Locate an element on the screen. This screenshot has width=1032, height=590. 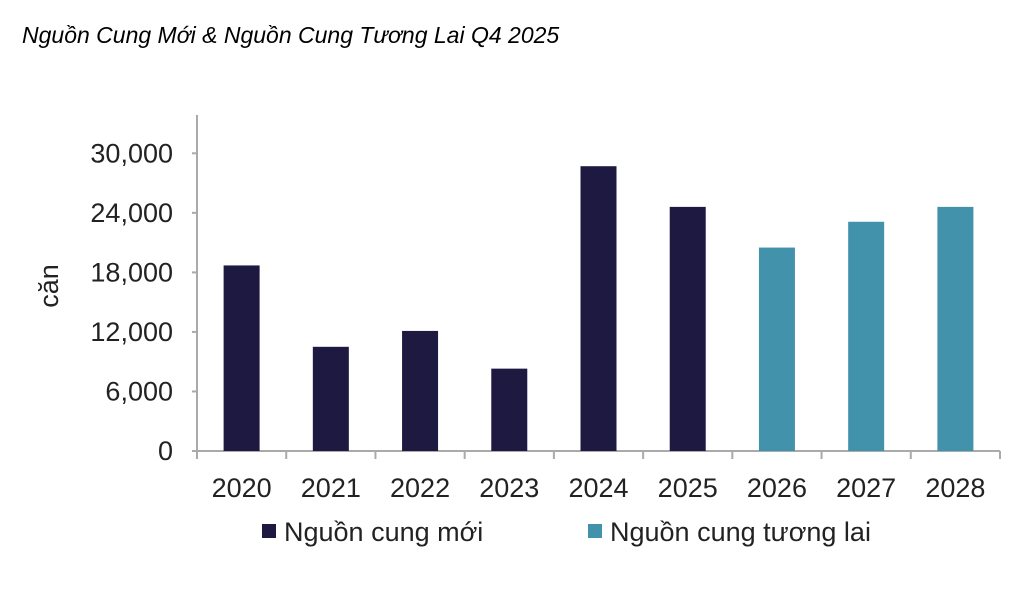
legend-label: Nguồn cung mới is located at coordinates (383, 532).